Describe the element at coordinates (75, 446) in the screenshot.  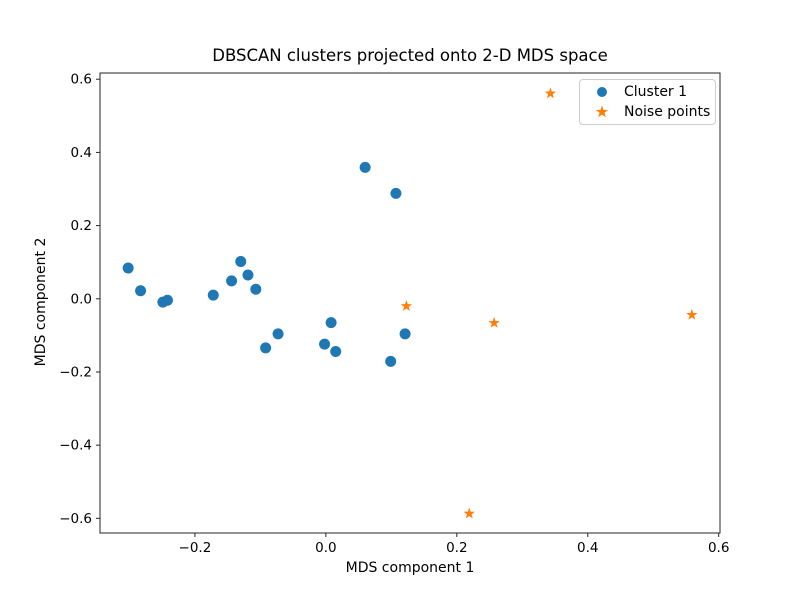
I see `y-tick-label: −0.4` at that location.